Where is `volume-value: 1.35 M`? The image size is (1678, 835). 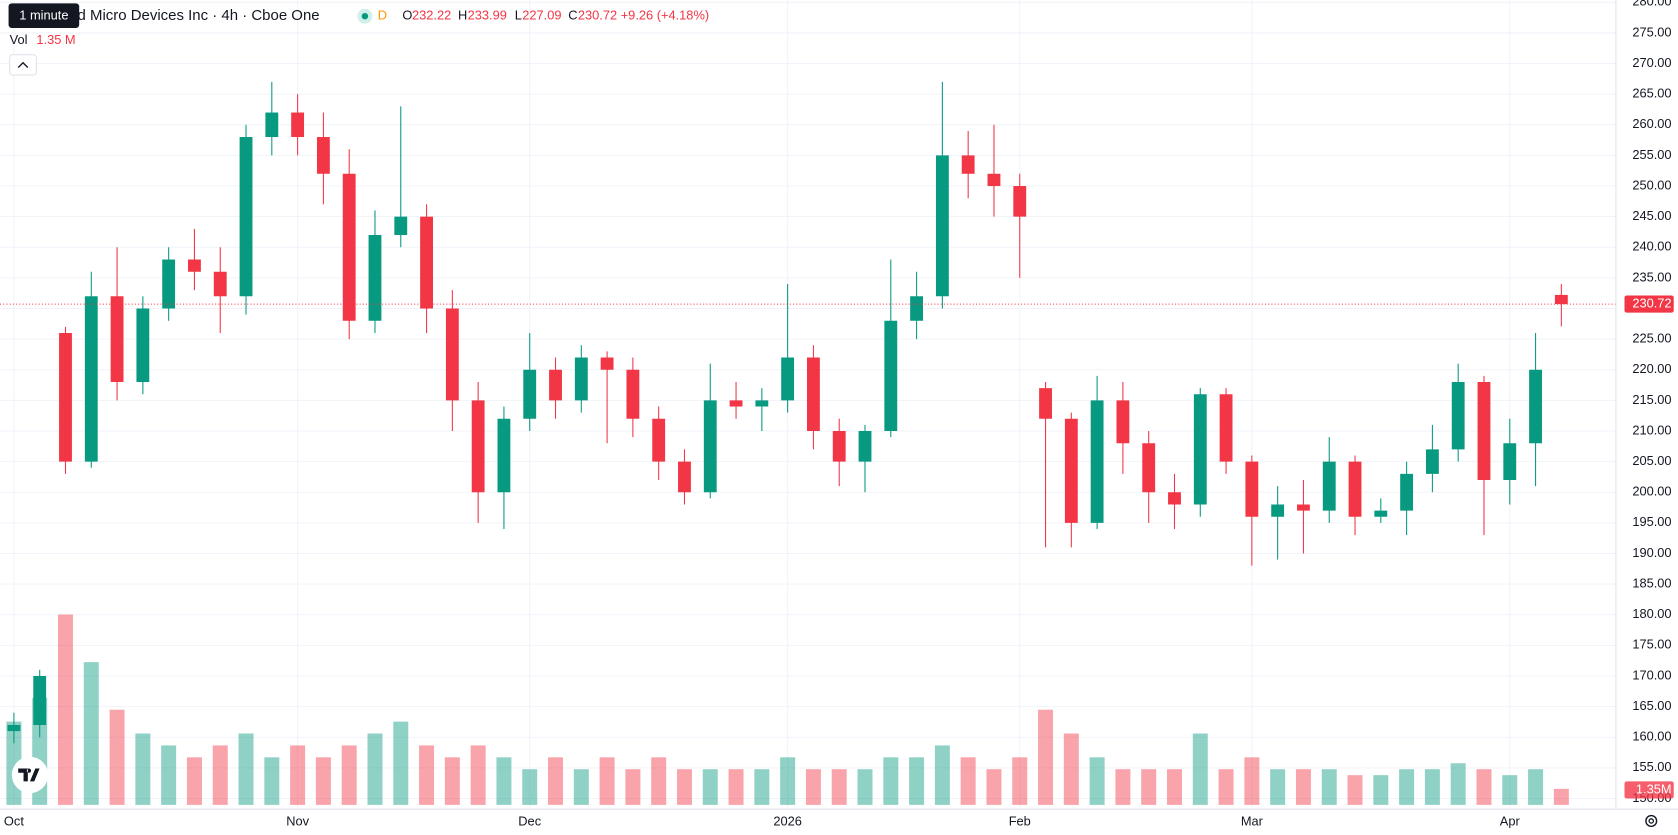 volume-value: 1.35 M is located at coordinates (55, 39).